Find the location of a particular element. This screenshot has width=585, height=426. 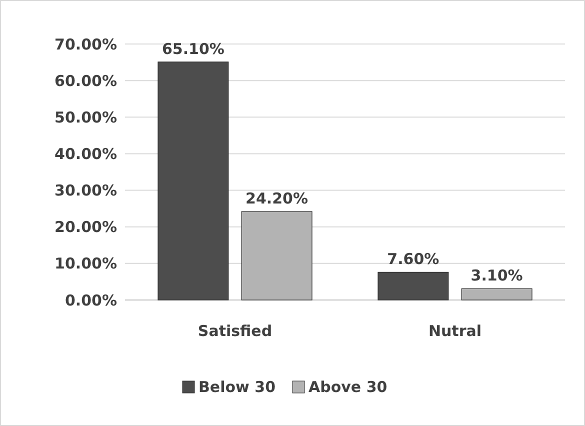

x-tick-label: Nutral is located at coordinates (455, 331).